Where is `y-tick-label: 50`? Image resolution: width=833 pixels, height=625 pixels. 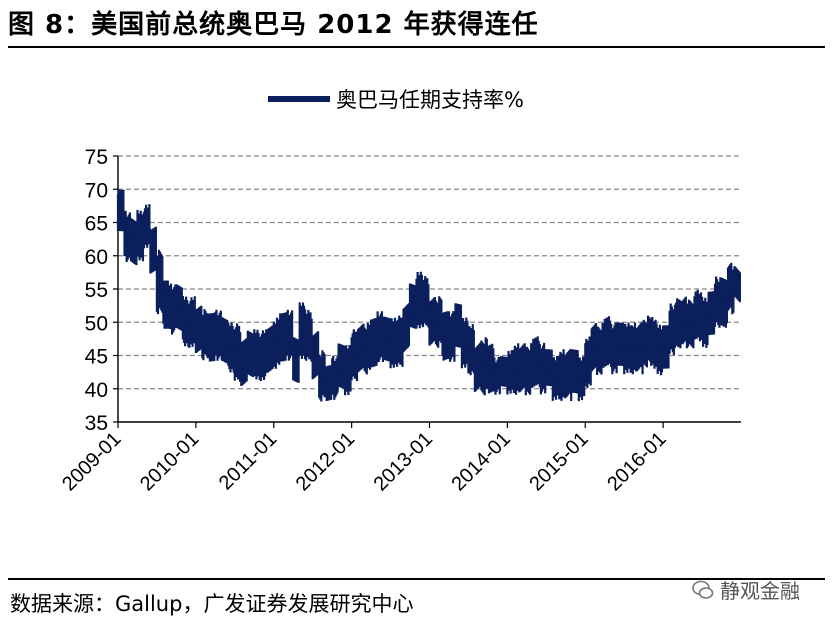 y-tick-label: 50 is located at coordinates (96, 323).